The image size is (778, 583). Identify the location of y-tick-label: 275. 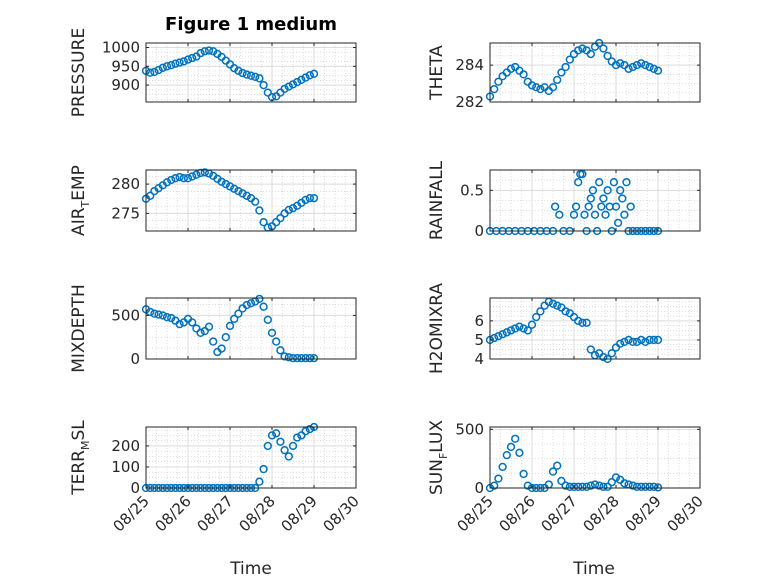
(125, 213).